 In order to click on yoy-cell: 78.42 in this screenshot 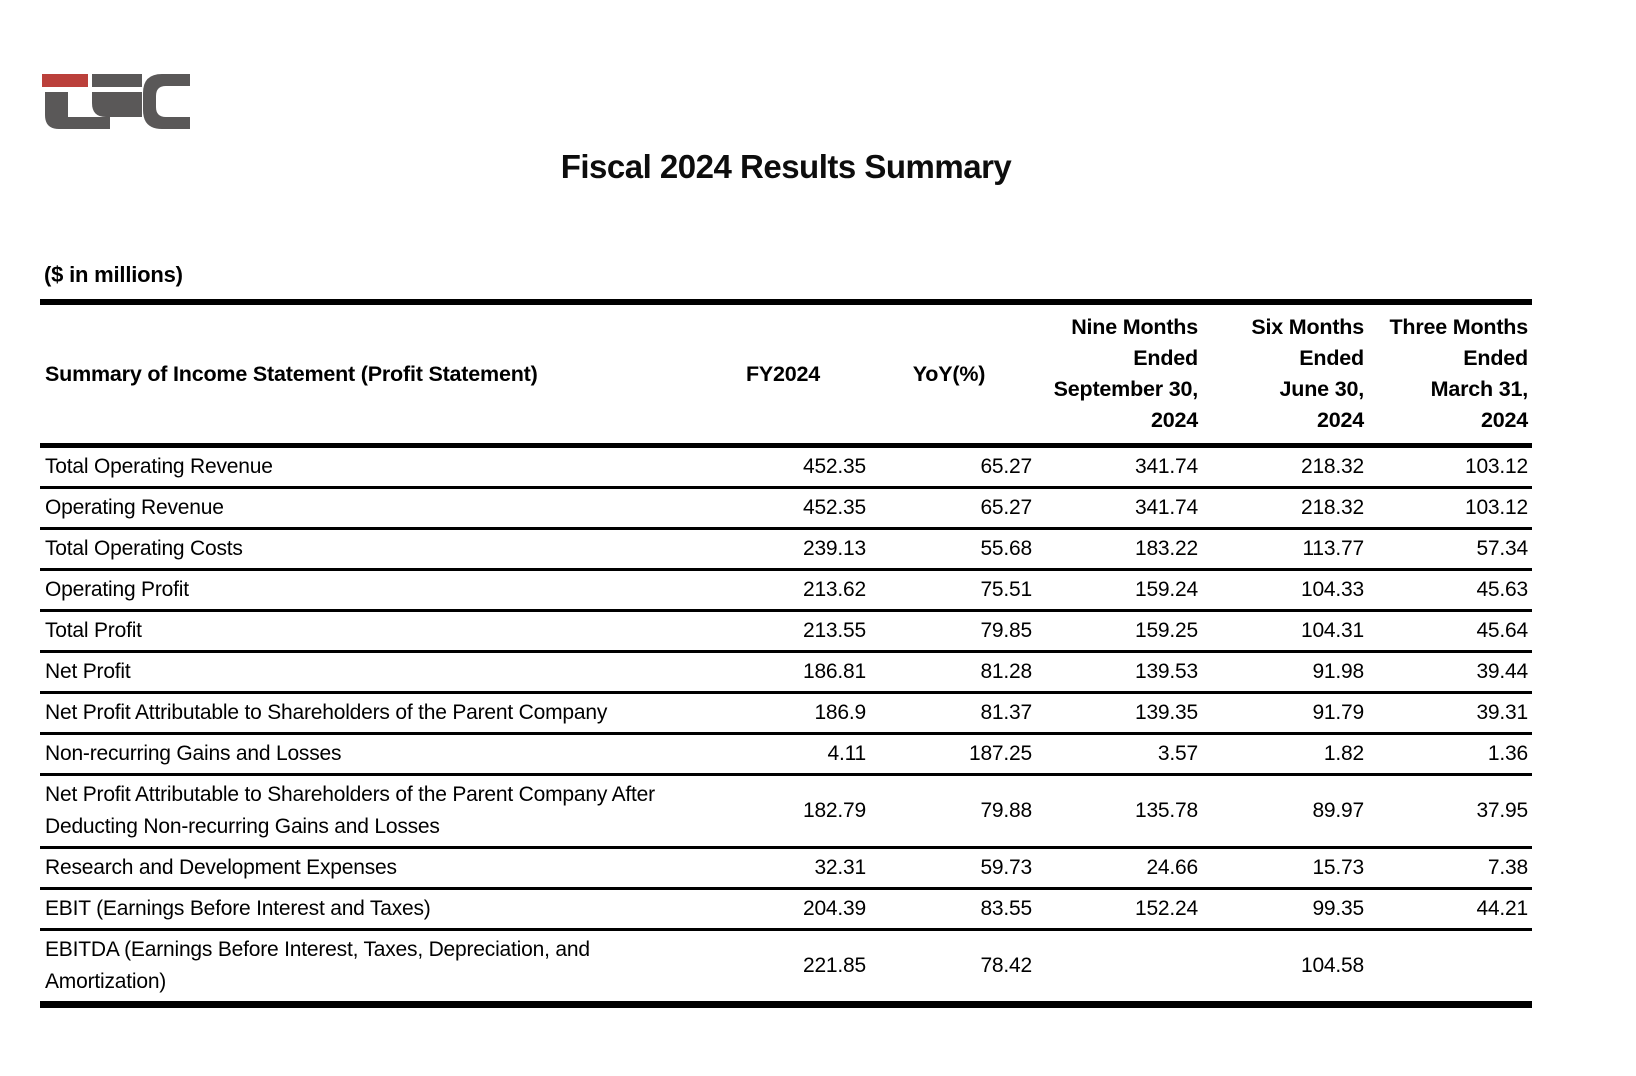, I will do `click(1006, 965)`.